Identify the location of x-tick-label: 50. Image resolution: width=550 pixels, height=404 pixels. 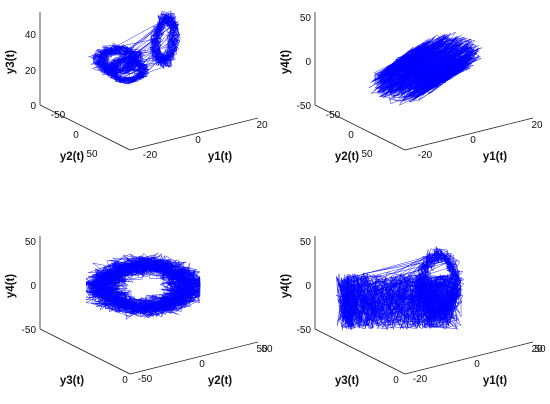
(262, 349).